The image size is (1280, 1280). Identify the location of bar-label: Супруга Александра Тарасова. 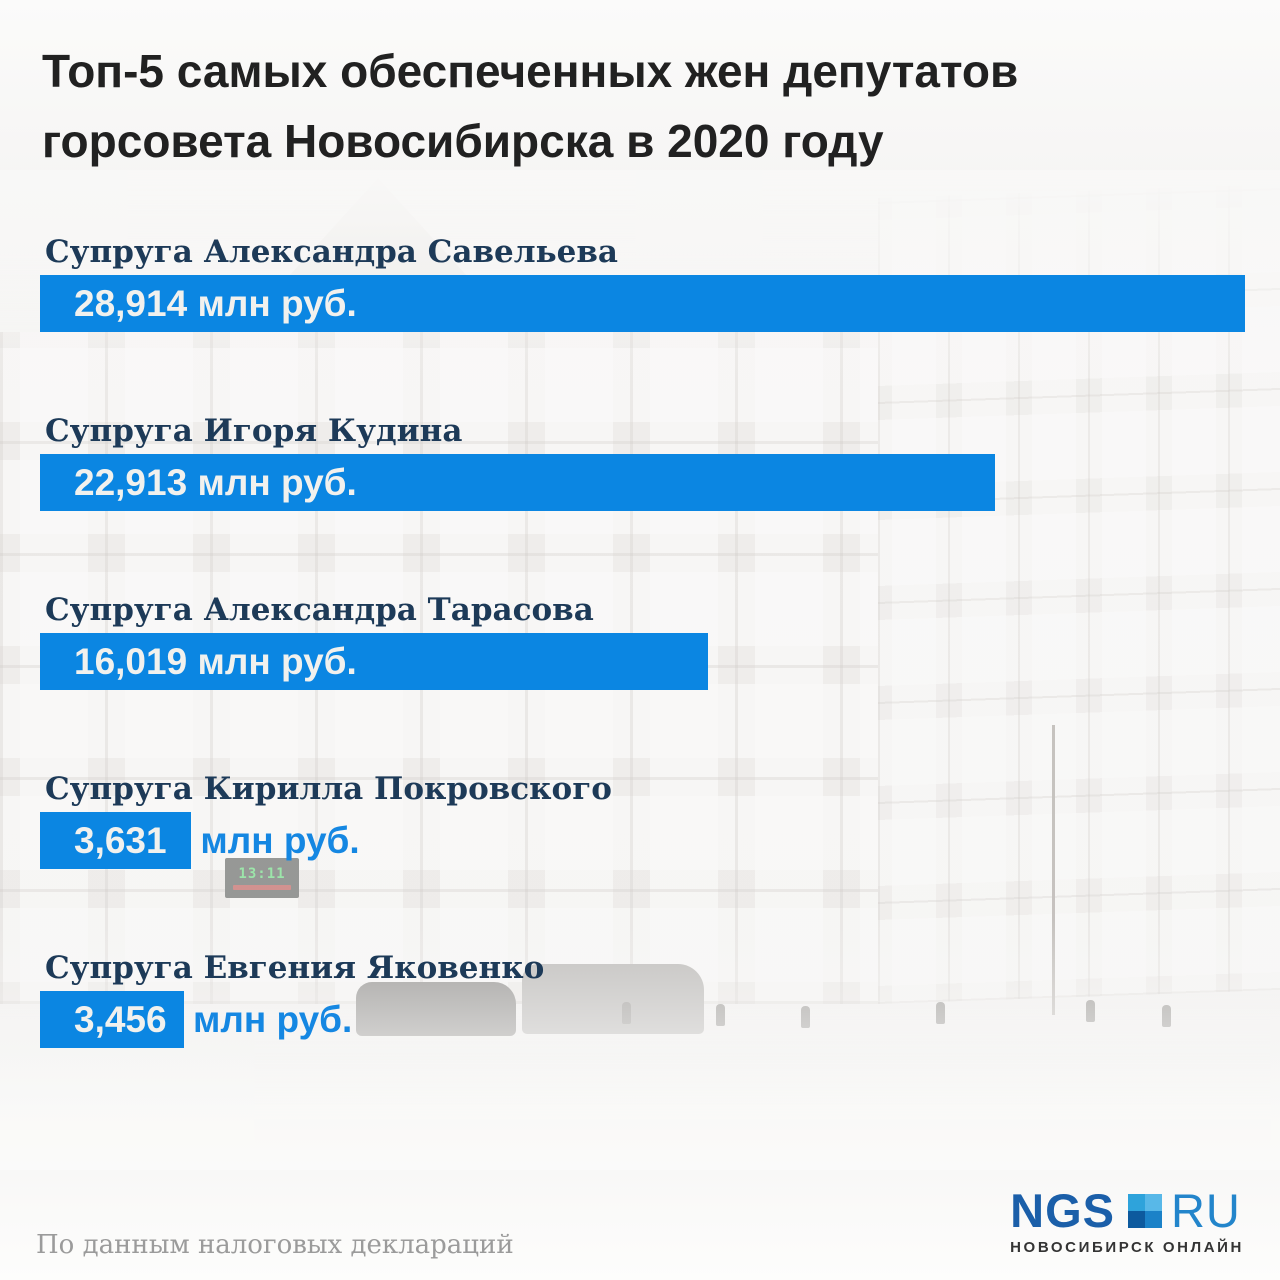
(319, 610).